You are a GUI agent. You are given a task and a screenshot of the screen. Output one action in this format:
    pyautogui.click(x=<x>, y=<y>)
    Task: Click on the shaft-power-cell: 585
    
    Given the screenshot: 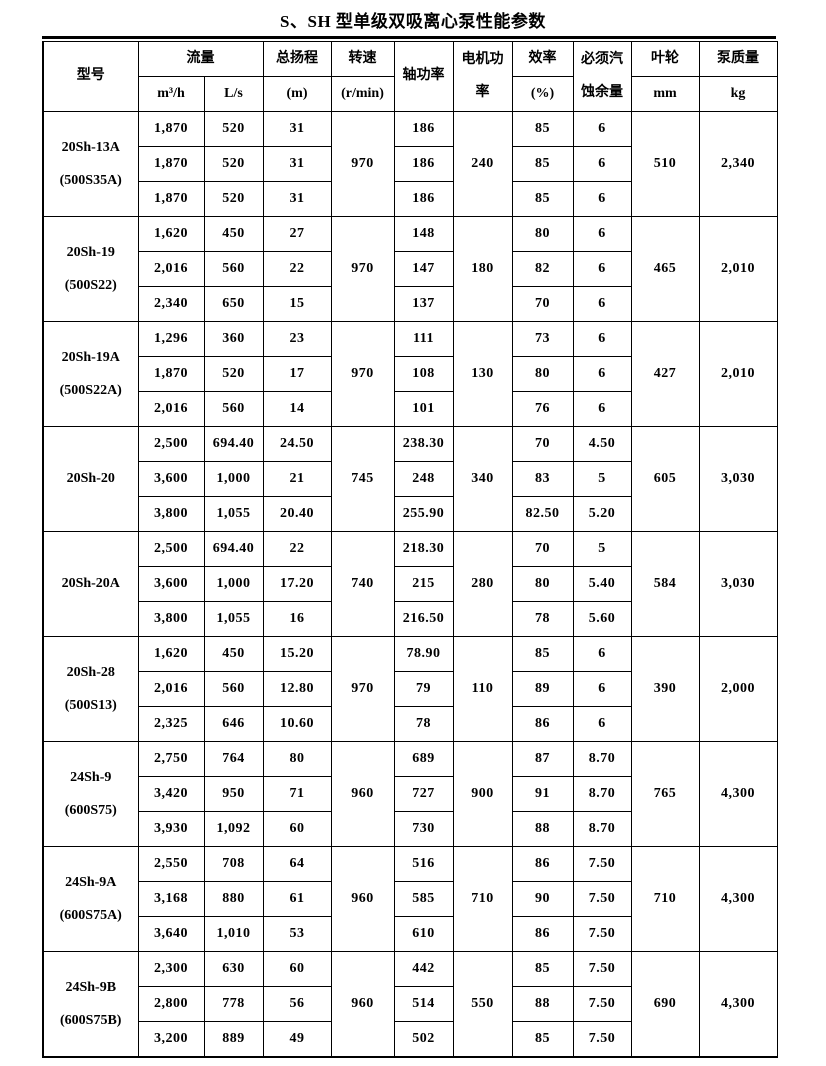 What is the action you would take?
    pyautogui.click(x=423, y=899)
    